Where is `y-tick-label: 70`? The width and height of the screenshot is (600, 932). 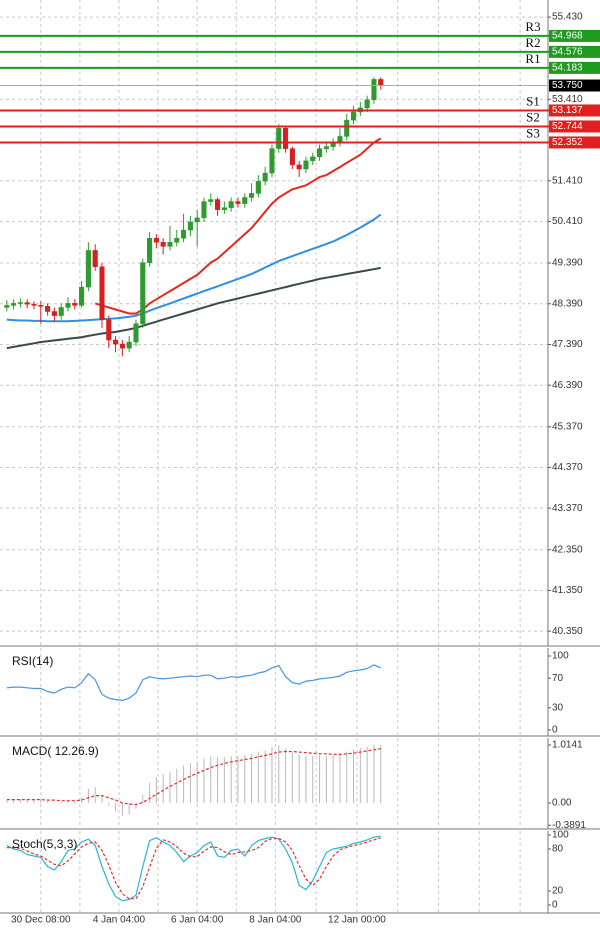 y-tick-label: 70 is located at coordinates (558, 678).